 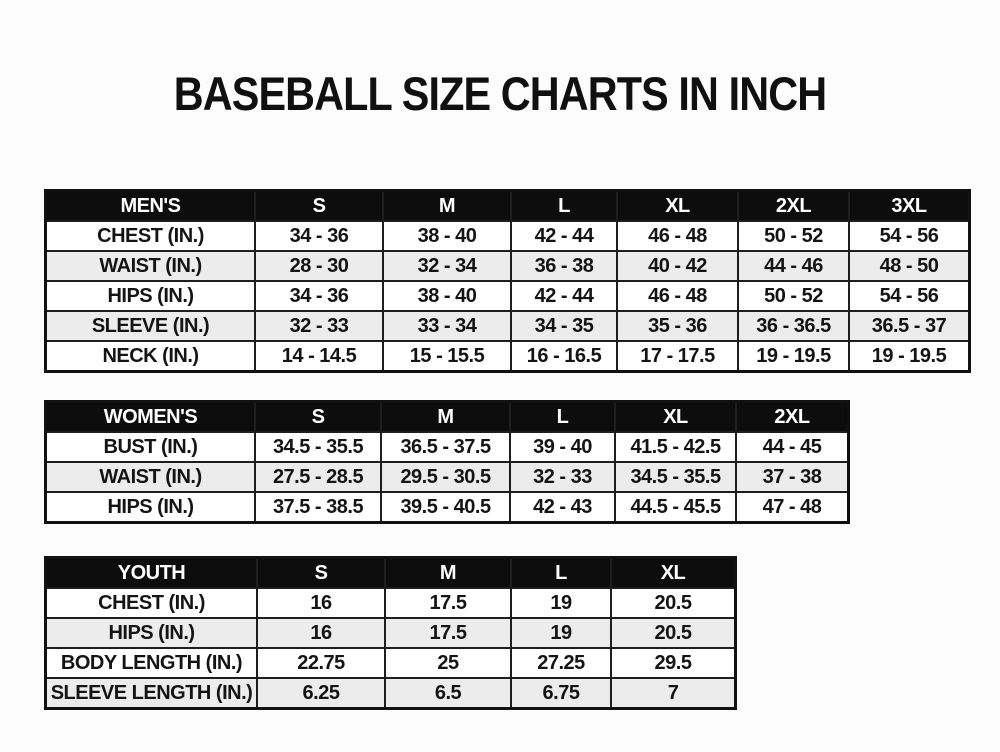 What do you see at coordinates (321, 663) in the screenshot?
I see `size-value-cell: 22.75` at bounding box center [321, 663].